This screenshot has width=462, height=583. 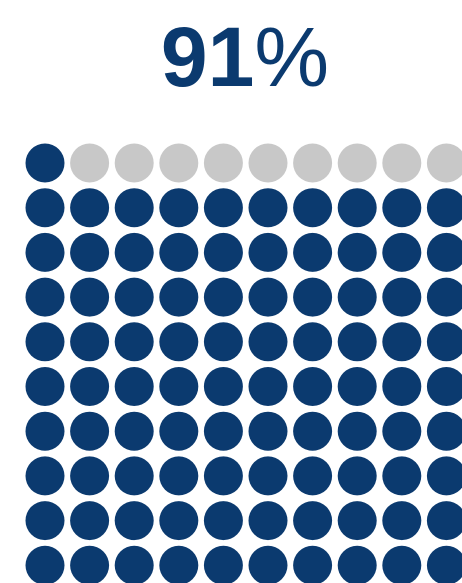 I want to click on value-label: 91%, so click(x=245, y=57).